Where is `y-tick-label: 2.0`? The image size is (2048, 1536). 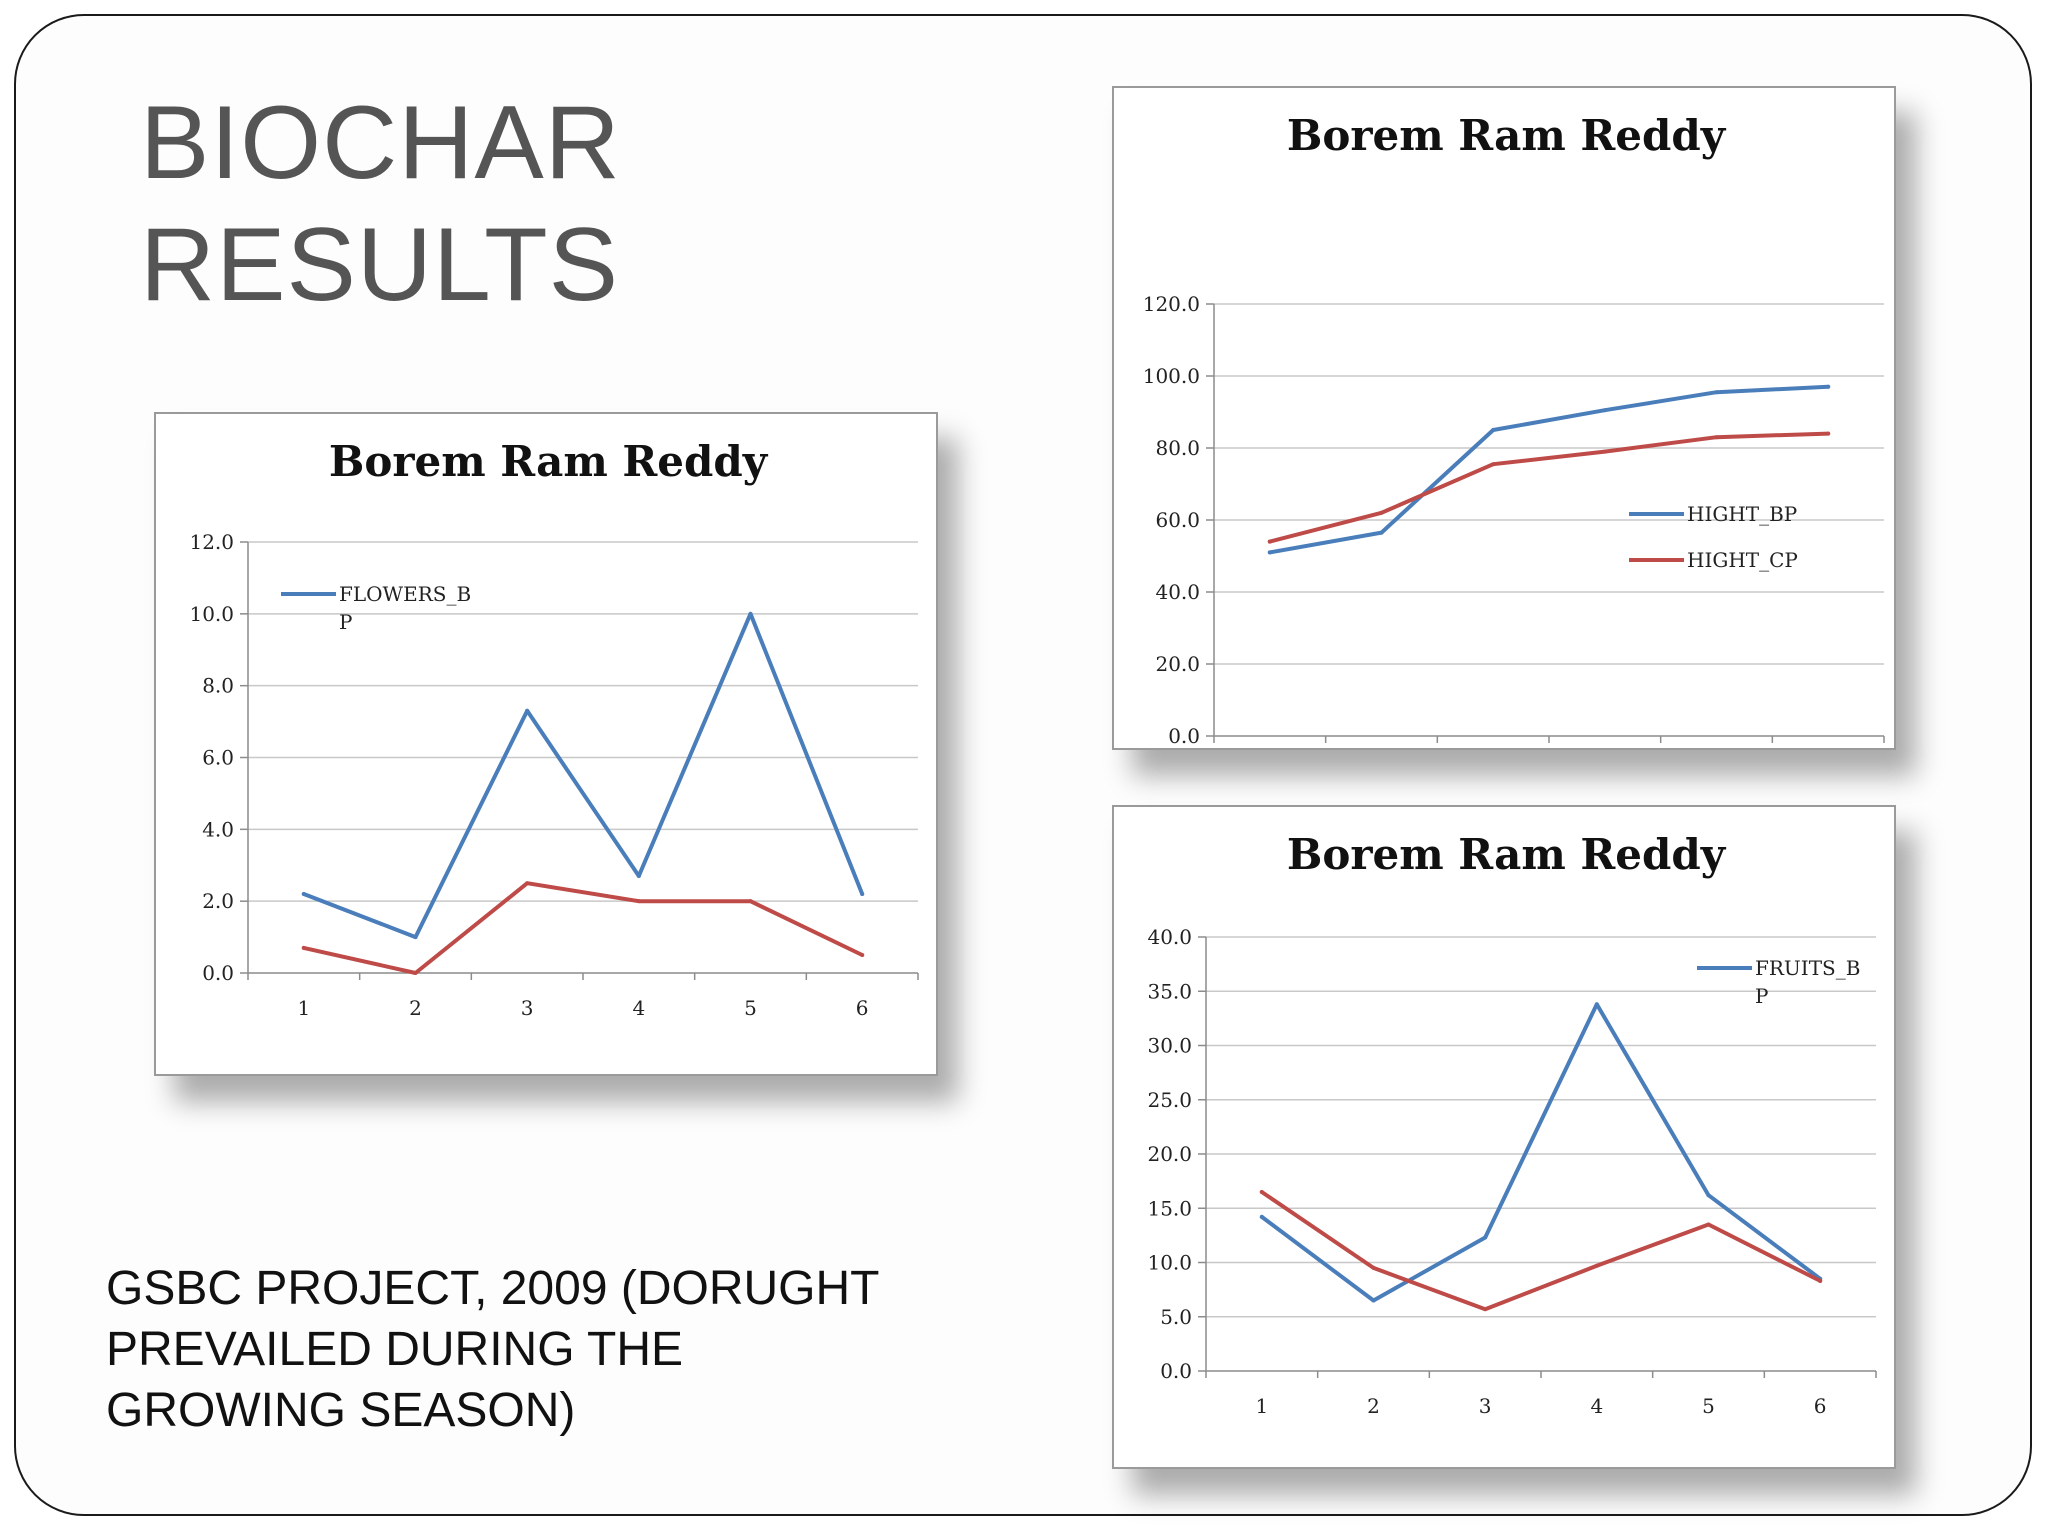 y-tick-label: 2.0 is located at coordinates (218, 901).